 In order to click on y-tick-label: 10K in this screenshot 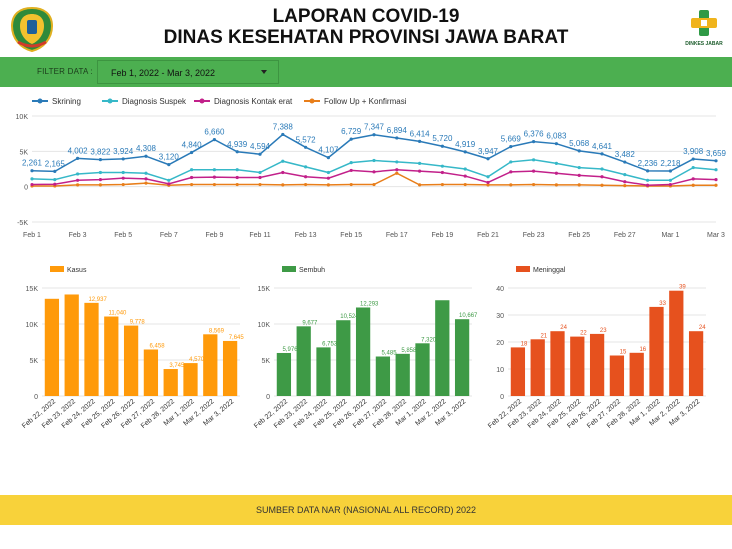, I will do `click(264, 325)`.